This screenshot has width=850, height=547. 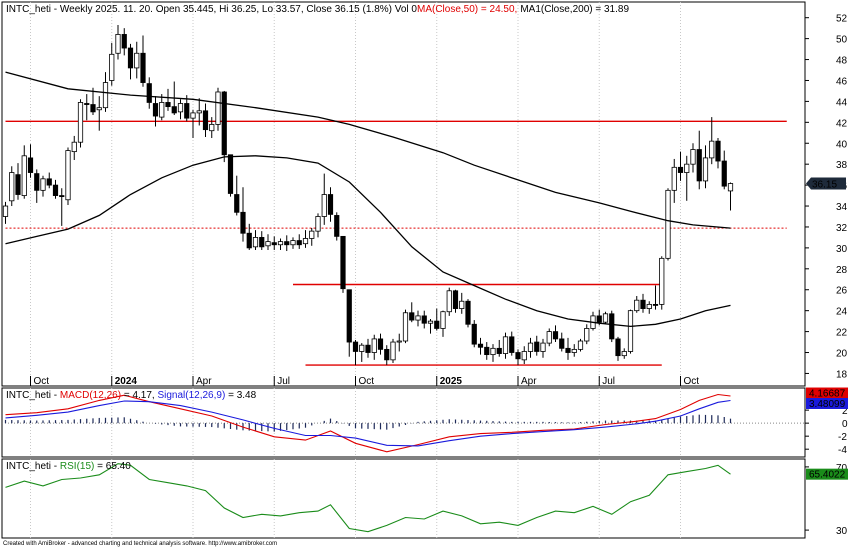 I want to click on rsi-header-label: RSI(15), so click(x=77, y=466).